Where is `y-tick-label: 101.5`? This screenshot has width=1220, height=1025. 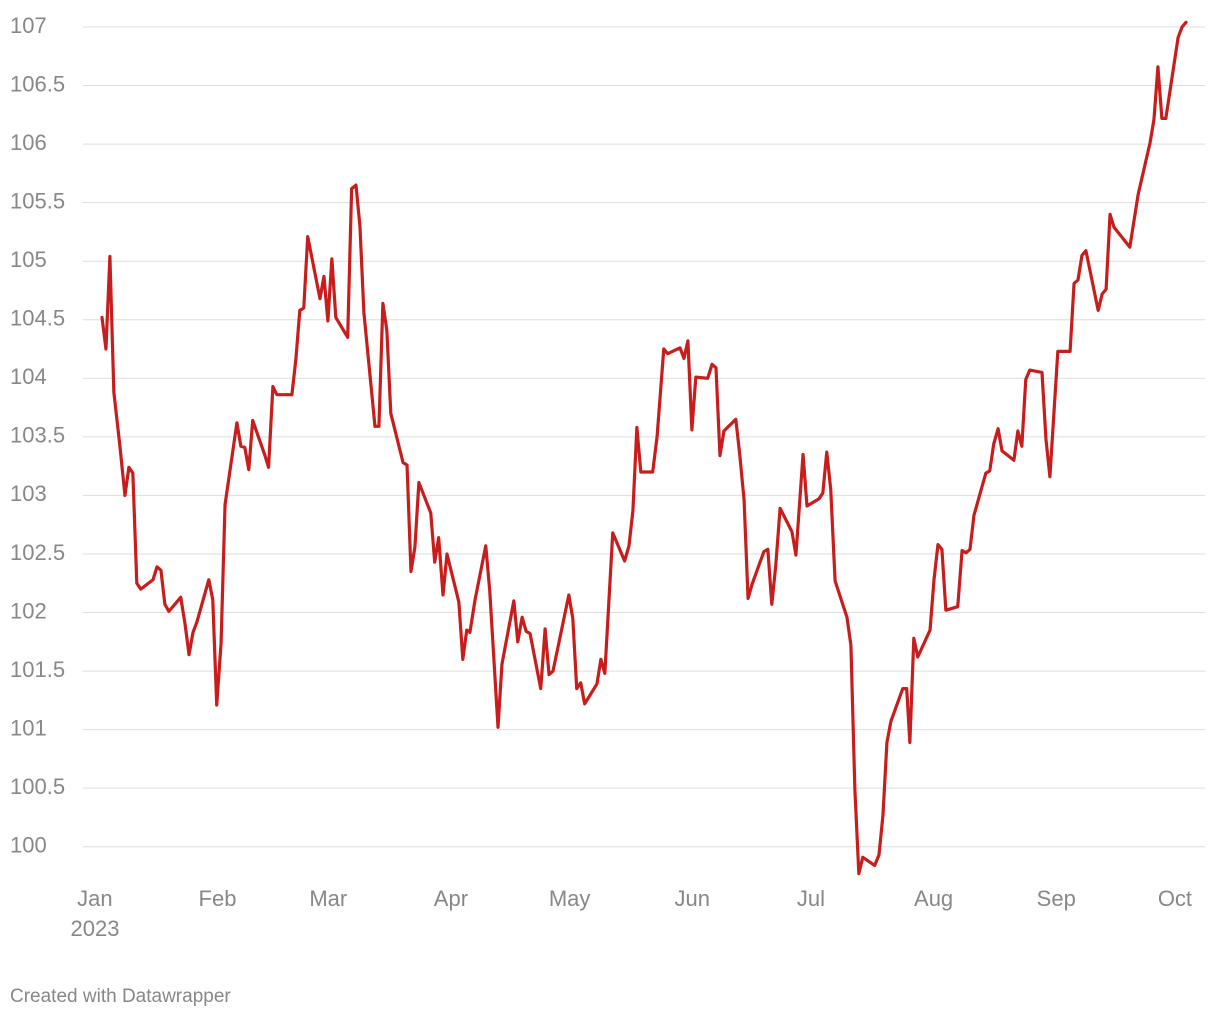 y-tick-label: 101.5 is located at coordinates (37, 669).